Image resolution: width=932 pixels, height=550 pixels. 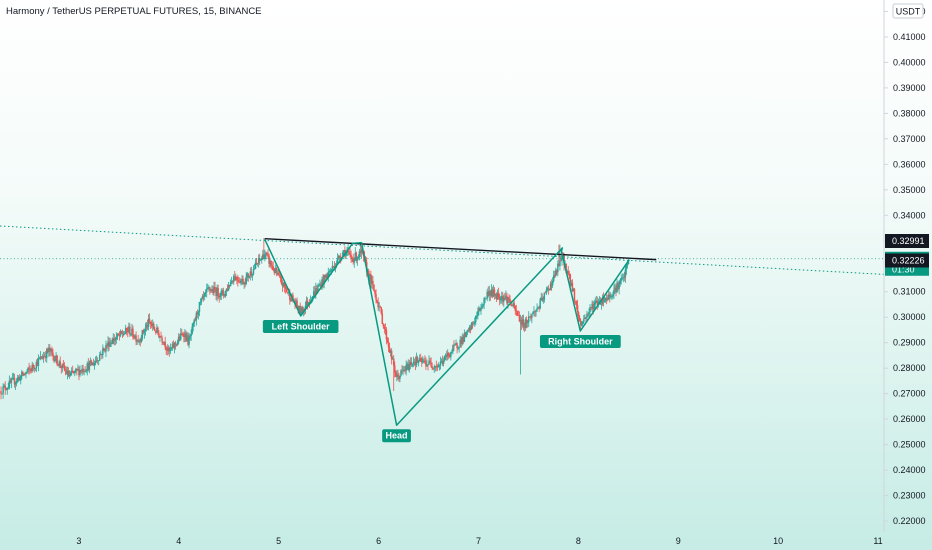 I want to click on y-tick-label: 0.38000, so click(x=909, y=113).